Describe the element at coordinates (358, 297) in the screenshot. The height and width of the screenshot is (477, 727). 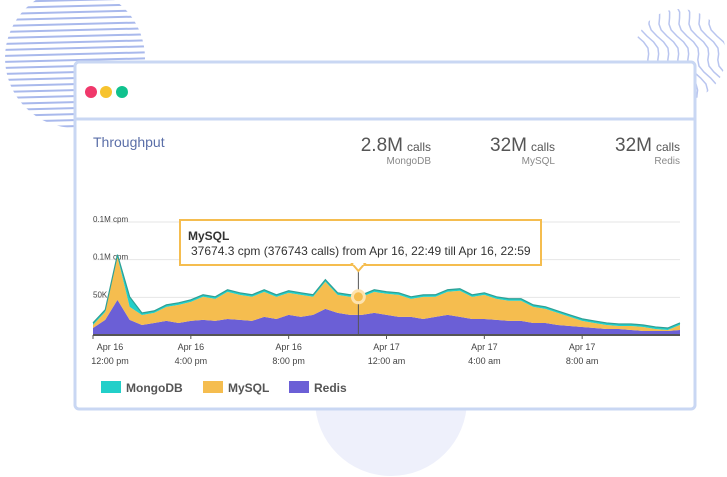
I see `tooltip-dot` at that location.